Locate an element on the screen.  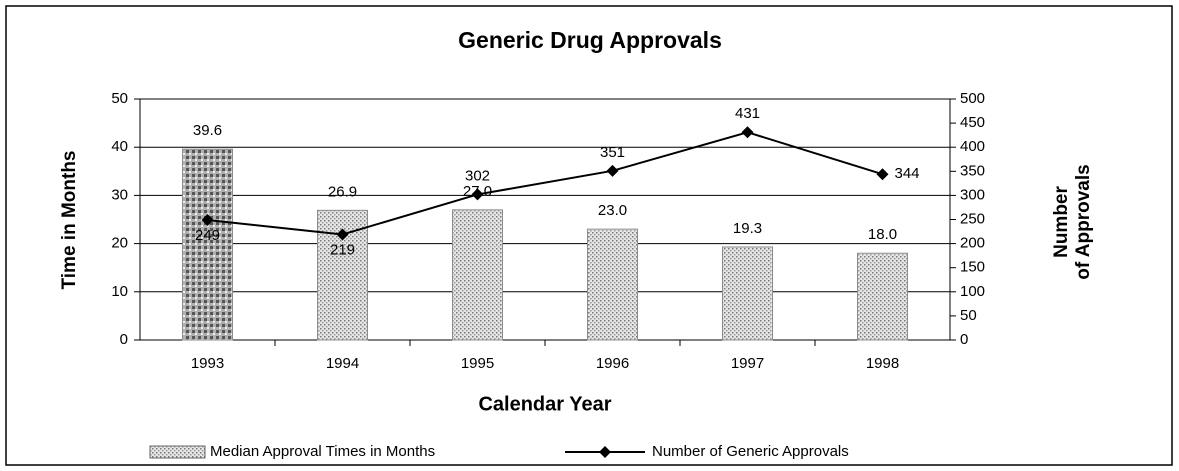
legend-swatch is located at coordinates (177, 452).